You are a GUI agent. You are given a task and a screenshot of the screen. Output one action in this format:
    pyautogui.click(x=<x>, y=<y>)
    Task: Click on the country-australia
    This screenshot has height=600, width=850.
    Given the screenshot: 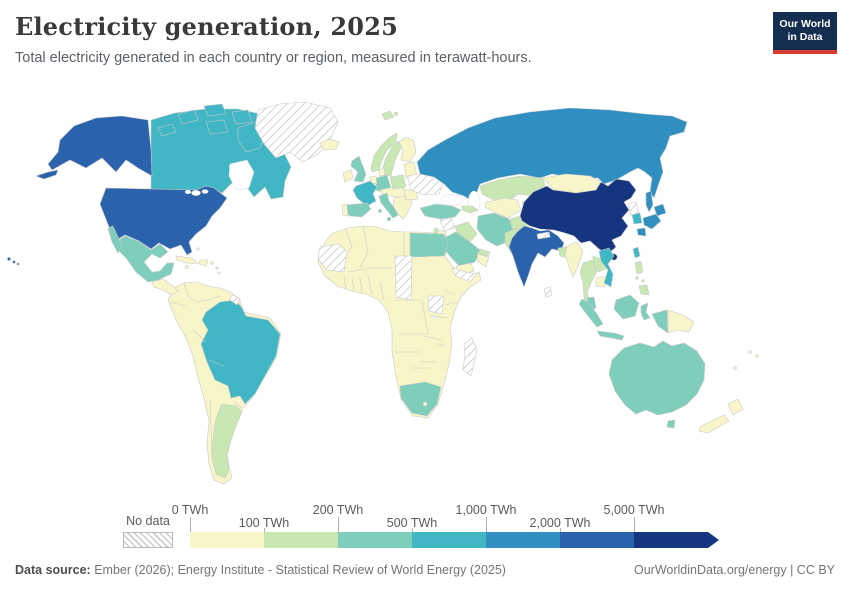 What is the action you would take?
    pyautogui.click(x=657, y=378)
    